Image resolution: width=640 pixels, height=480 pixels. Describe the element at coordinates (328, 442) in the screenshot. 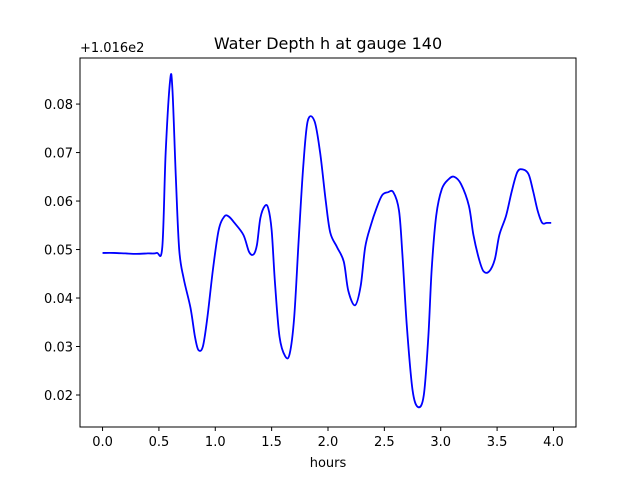

I see `x-tick-label: 2.0` at that location.